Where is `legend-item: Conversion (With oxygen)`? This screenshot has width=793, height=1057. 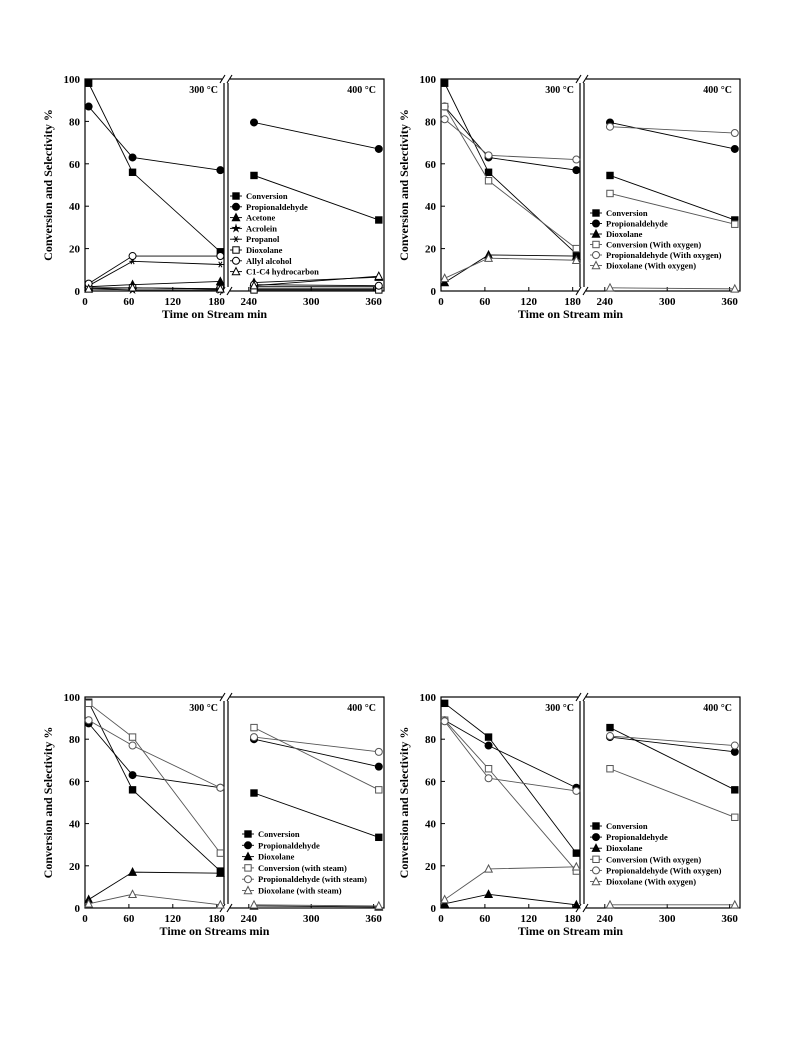
legend-item: Conversion (With oxygen) is located at coordinates (645, 859).